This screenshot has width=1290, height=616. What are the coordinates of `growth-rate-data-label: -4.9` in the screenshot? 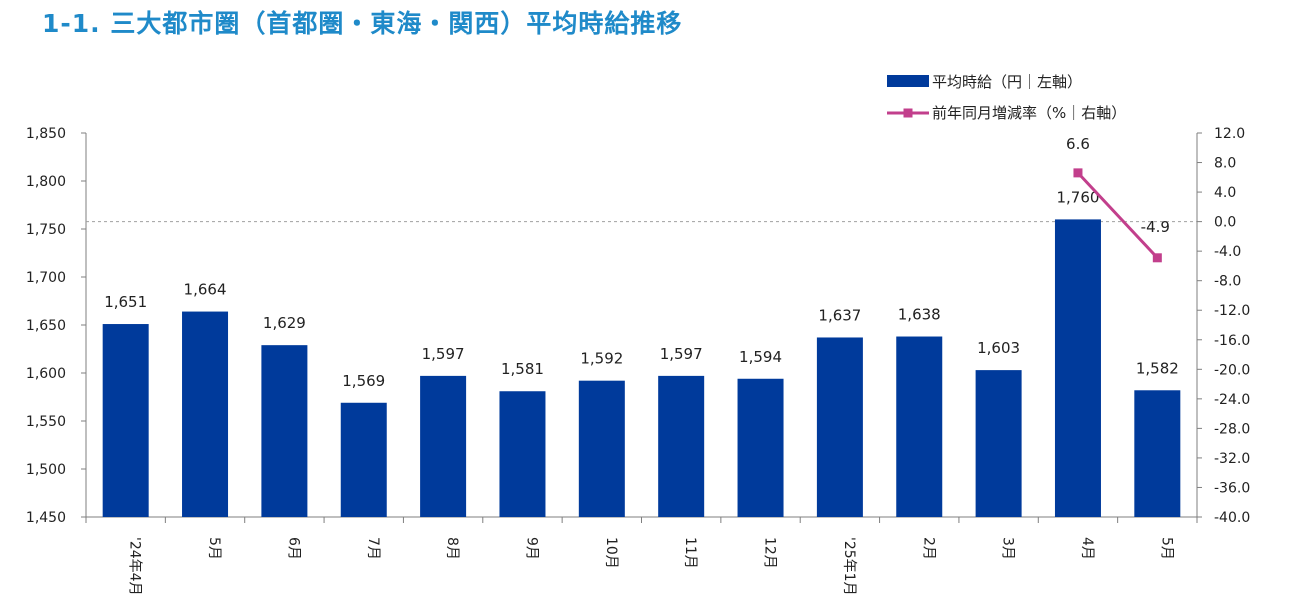 It's located at (1155, 227).